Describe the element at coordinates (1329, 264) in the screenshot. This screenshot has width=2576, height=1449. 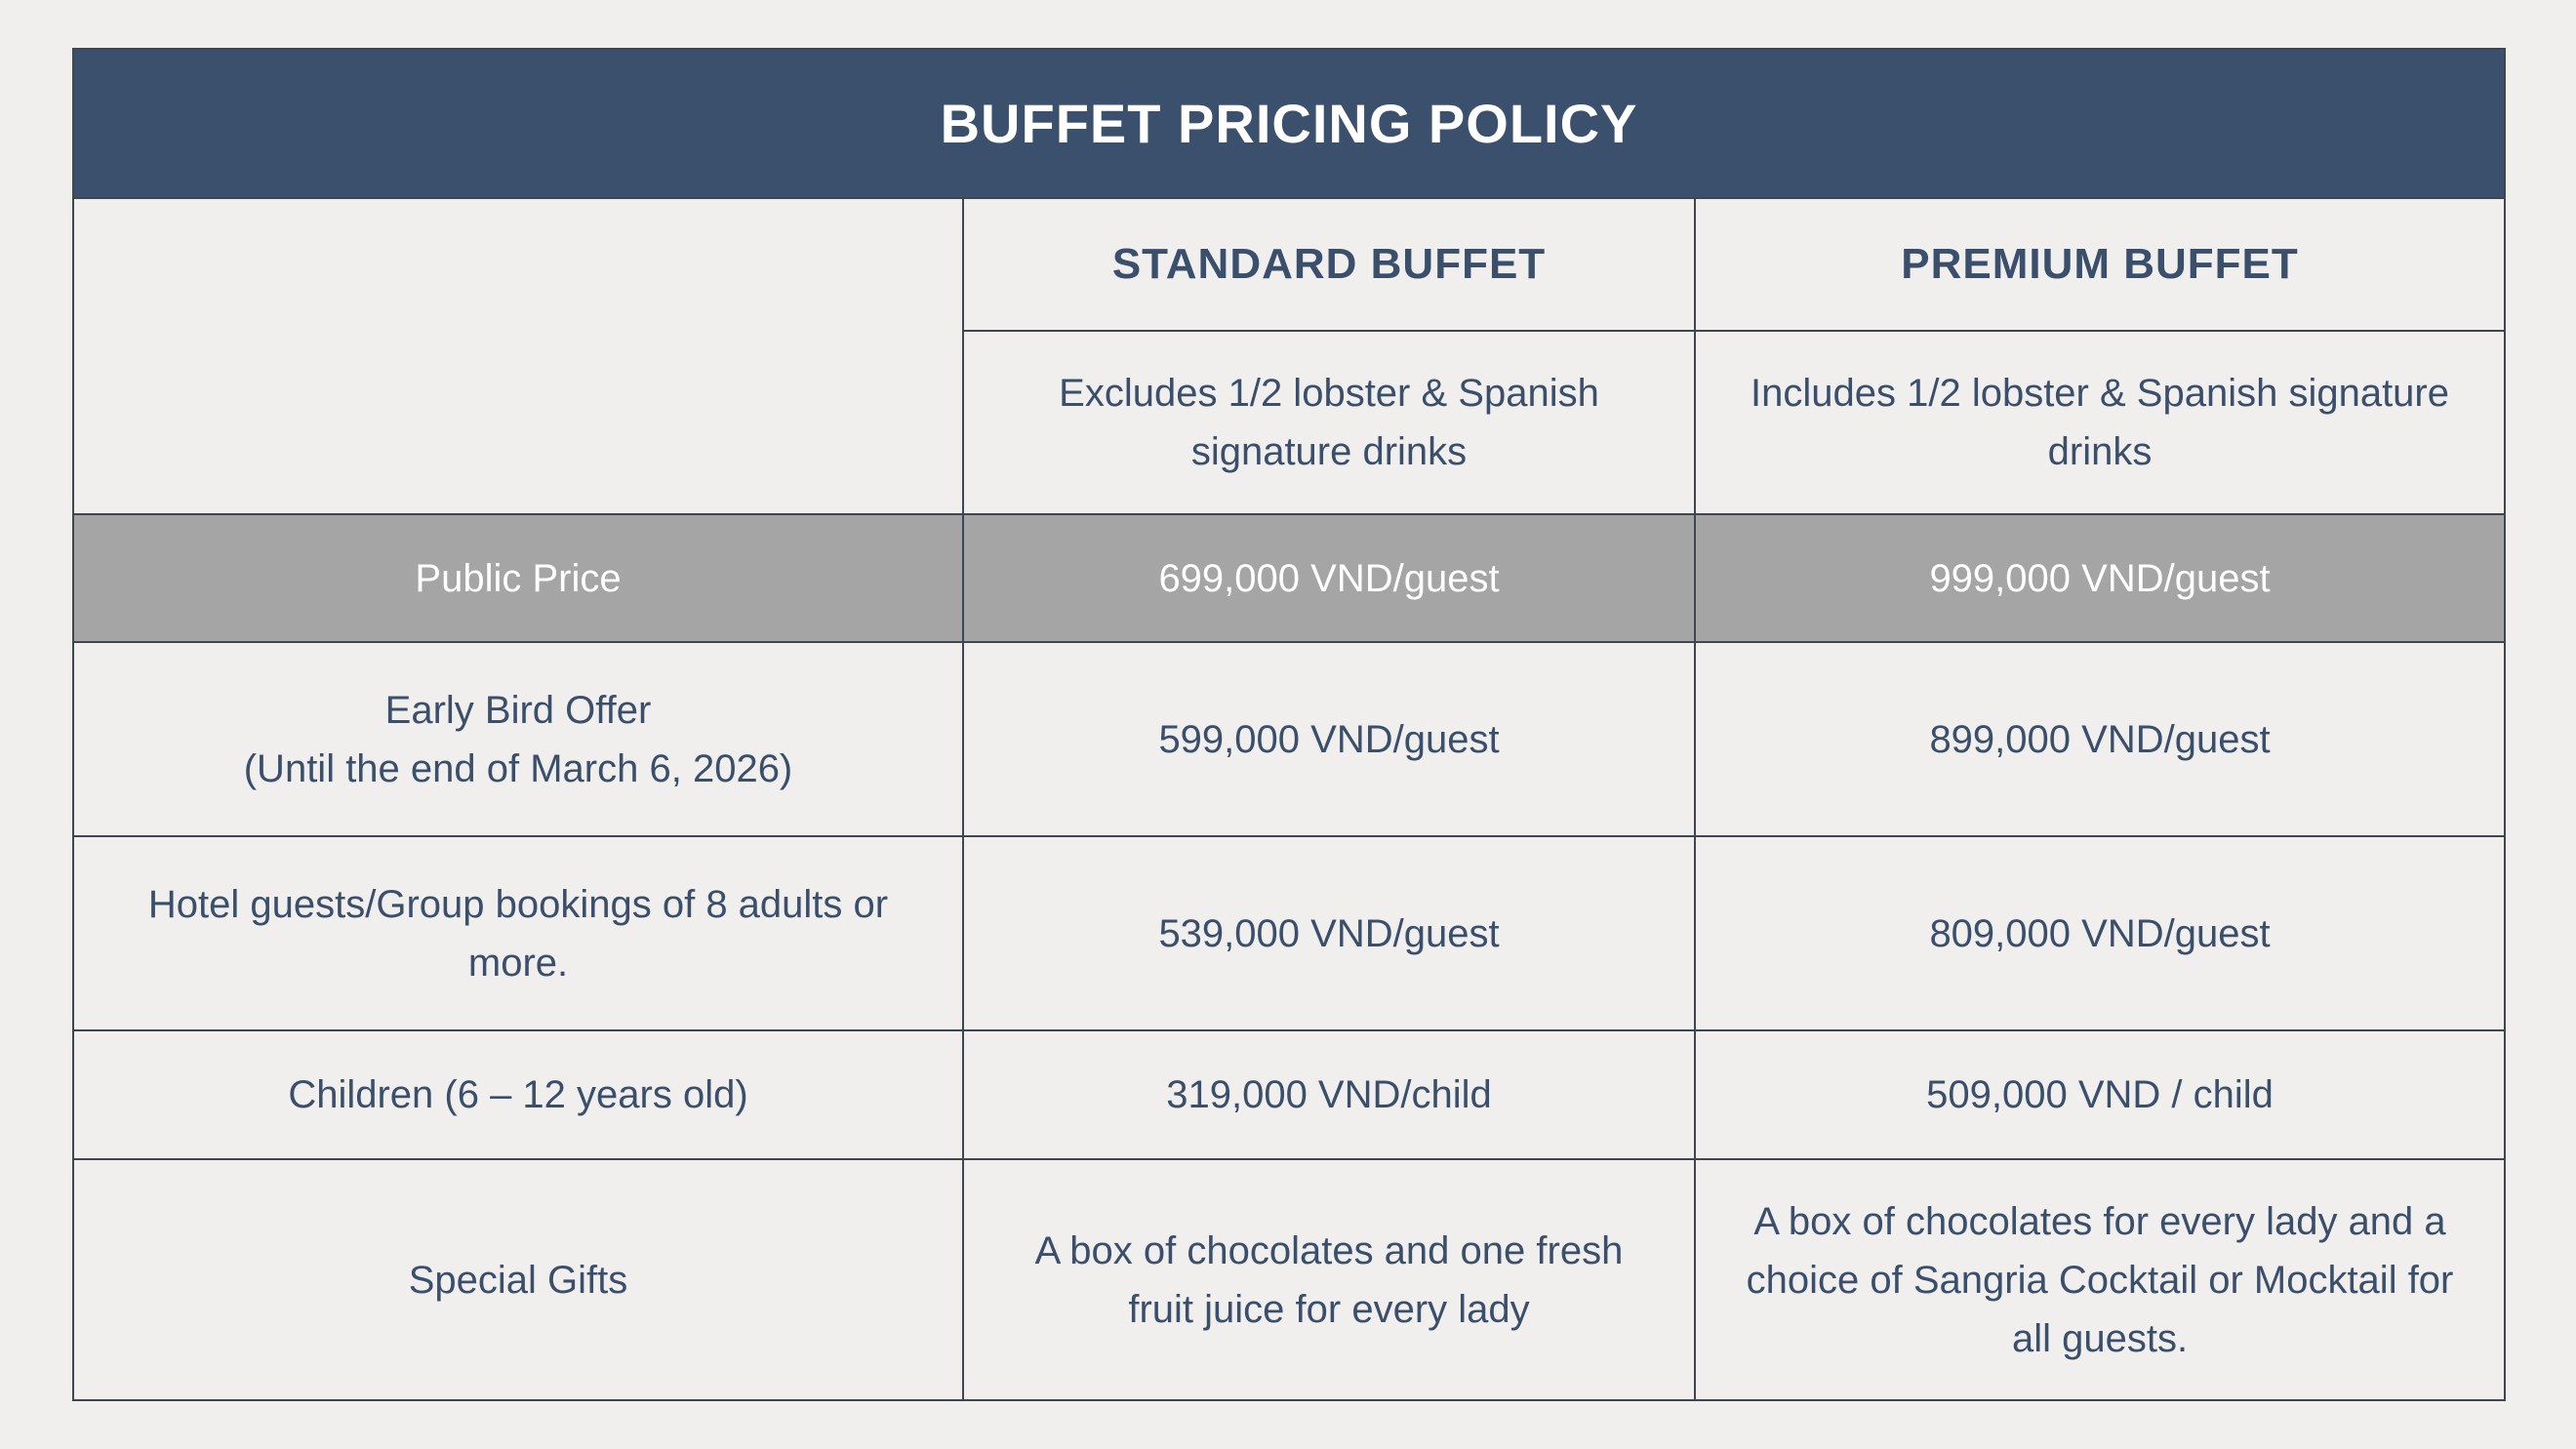
I see `standard-buffet-header: STANDARD BUFFET` at that location.